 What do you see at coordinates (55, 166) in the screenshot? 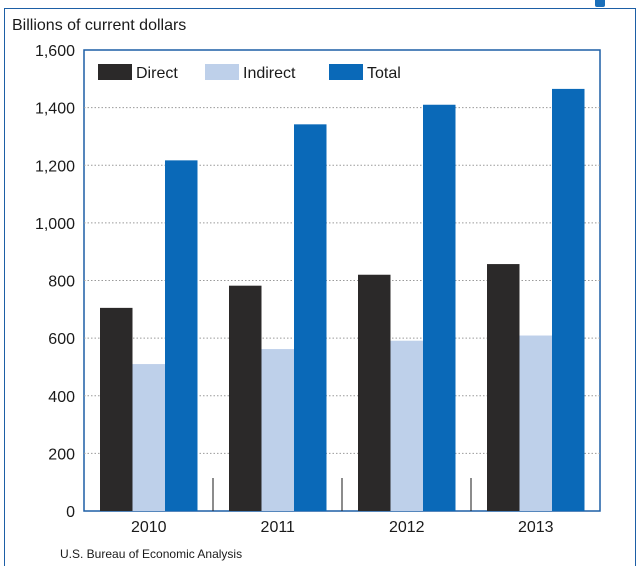
I see `y-tick-label: 1,200` at bounding box center [55, 166].